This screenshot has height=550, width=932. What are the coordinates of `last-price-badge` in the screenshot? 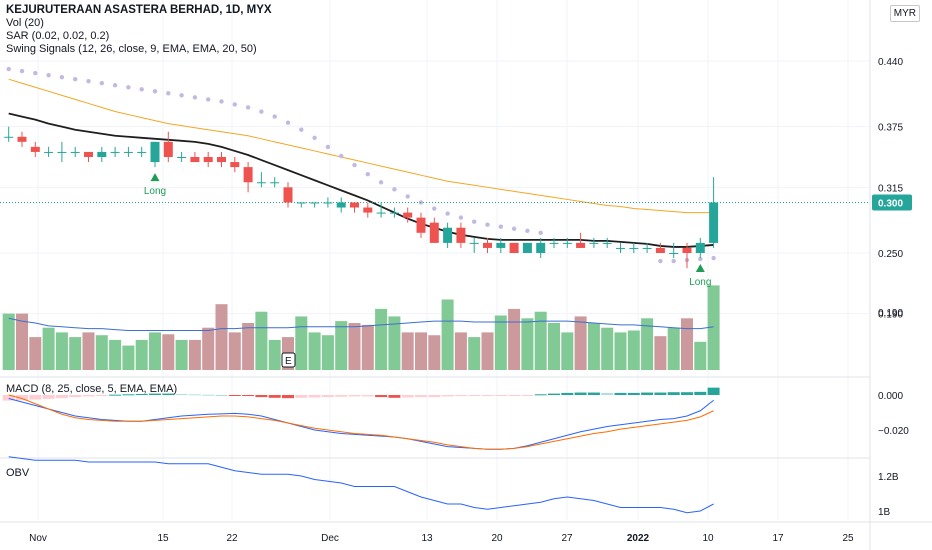 It's located at (892, 202).